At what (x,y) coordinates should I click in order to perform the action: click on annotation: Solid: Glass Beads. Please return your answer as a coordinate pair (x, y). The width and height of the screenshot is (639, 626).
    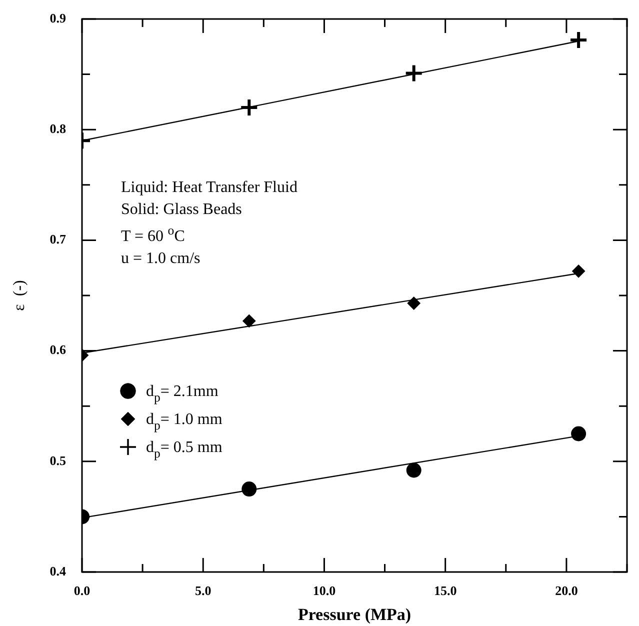
    Looking at the image, I should click on (181, 209).